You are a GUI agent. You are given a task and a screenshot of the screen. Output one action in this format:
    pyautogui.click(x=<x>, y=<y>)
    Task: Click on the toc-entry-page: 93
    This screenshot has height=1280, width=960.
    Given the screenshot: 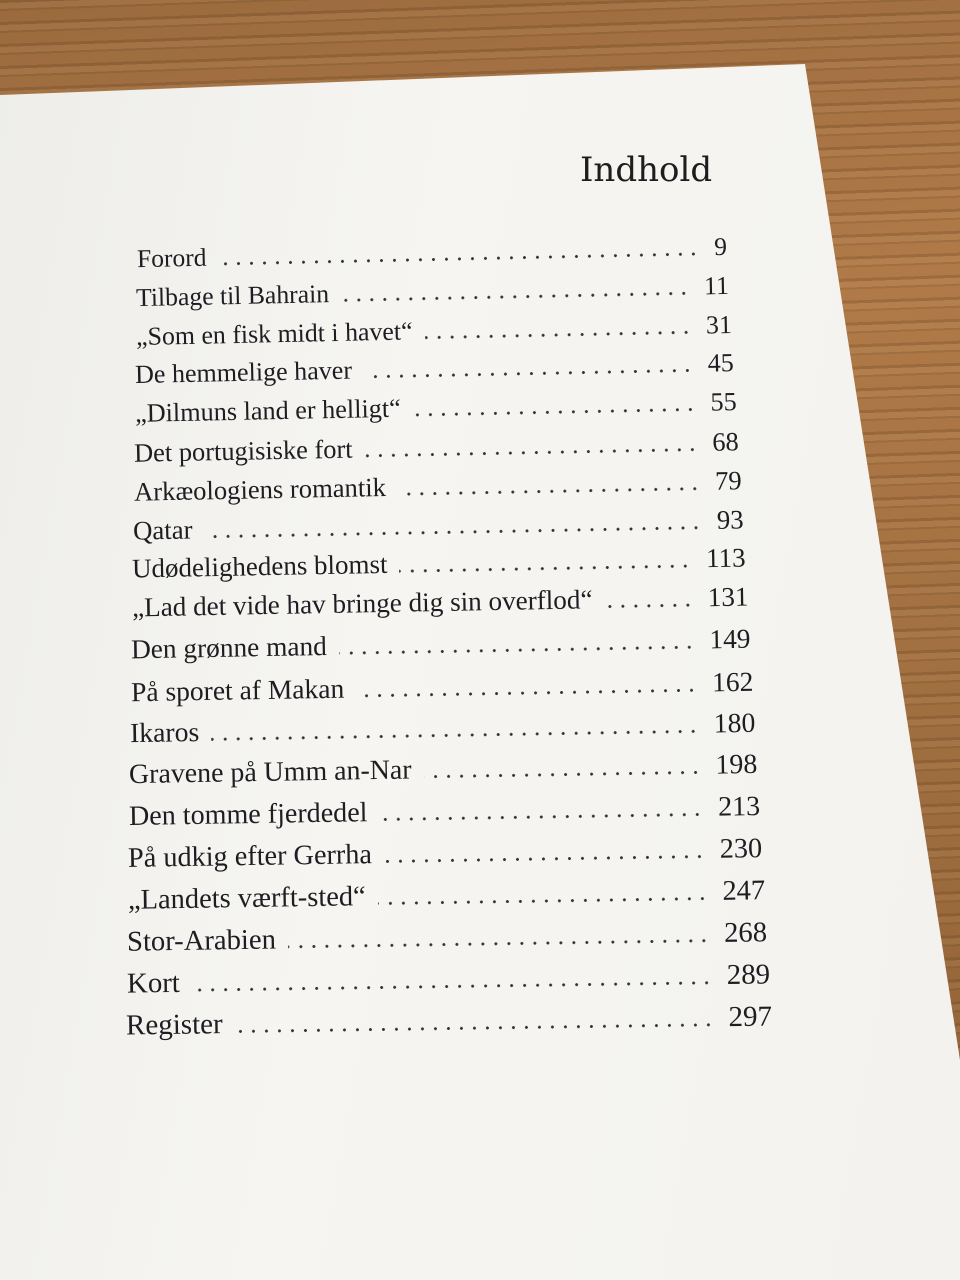 What is the action you would take?
    pyautogui.click(x=730, y=519)
    